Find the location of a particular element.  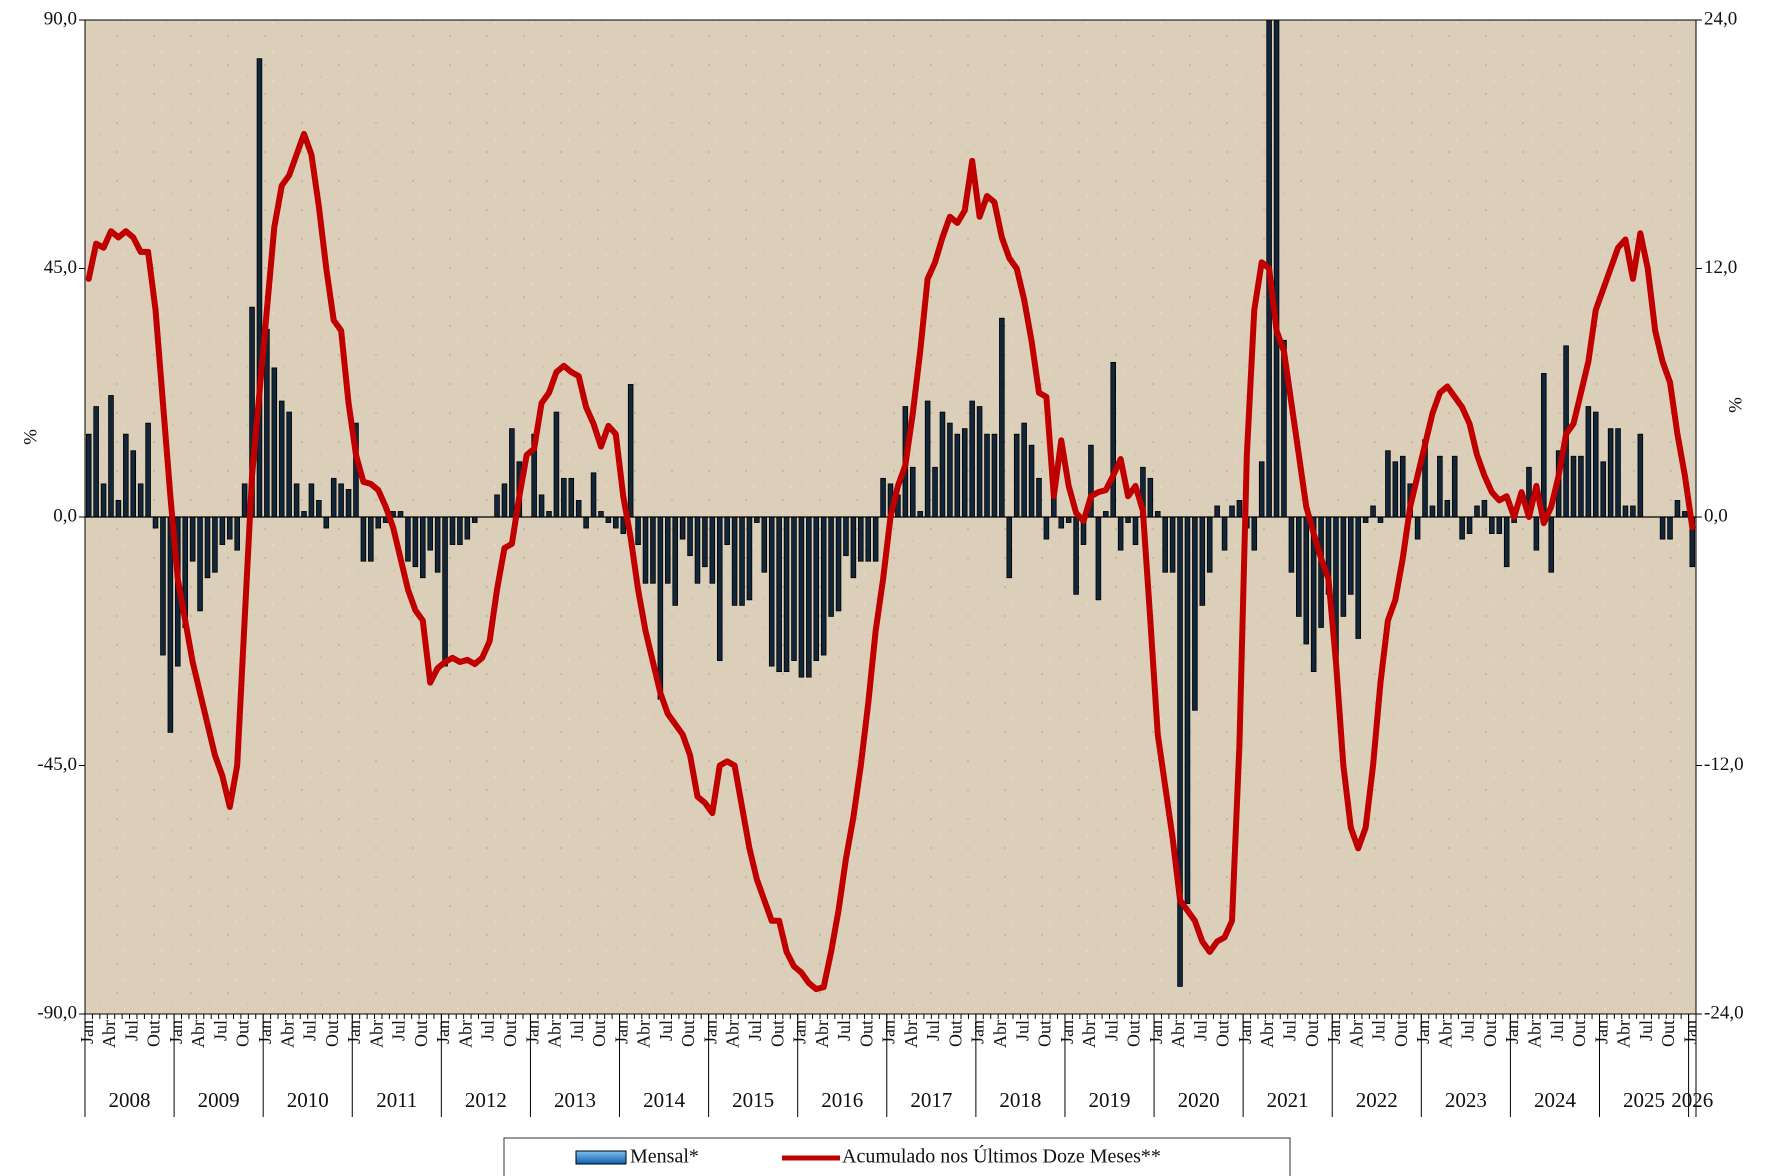

y-tick-label: -45,0 is located at coordinates (57, 764).